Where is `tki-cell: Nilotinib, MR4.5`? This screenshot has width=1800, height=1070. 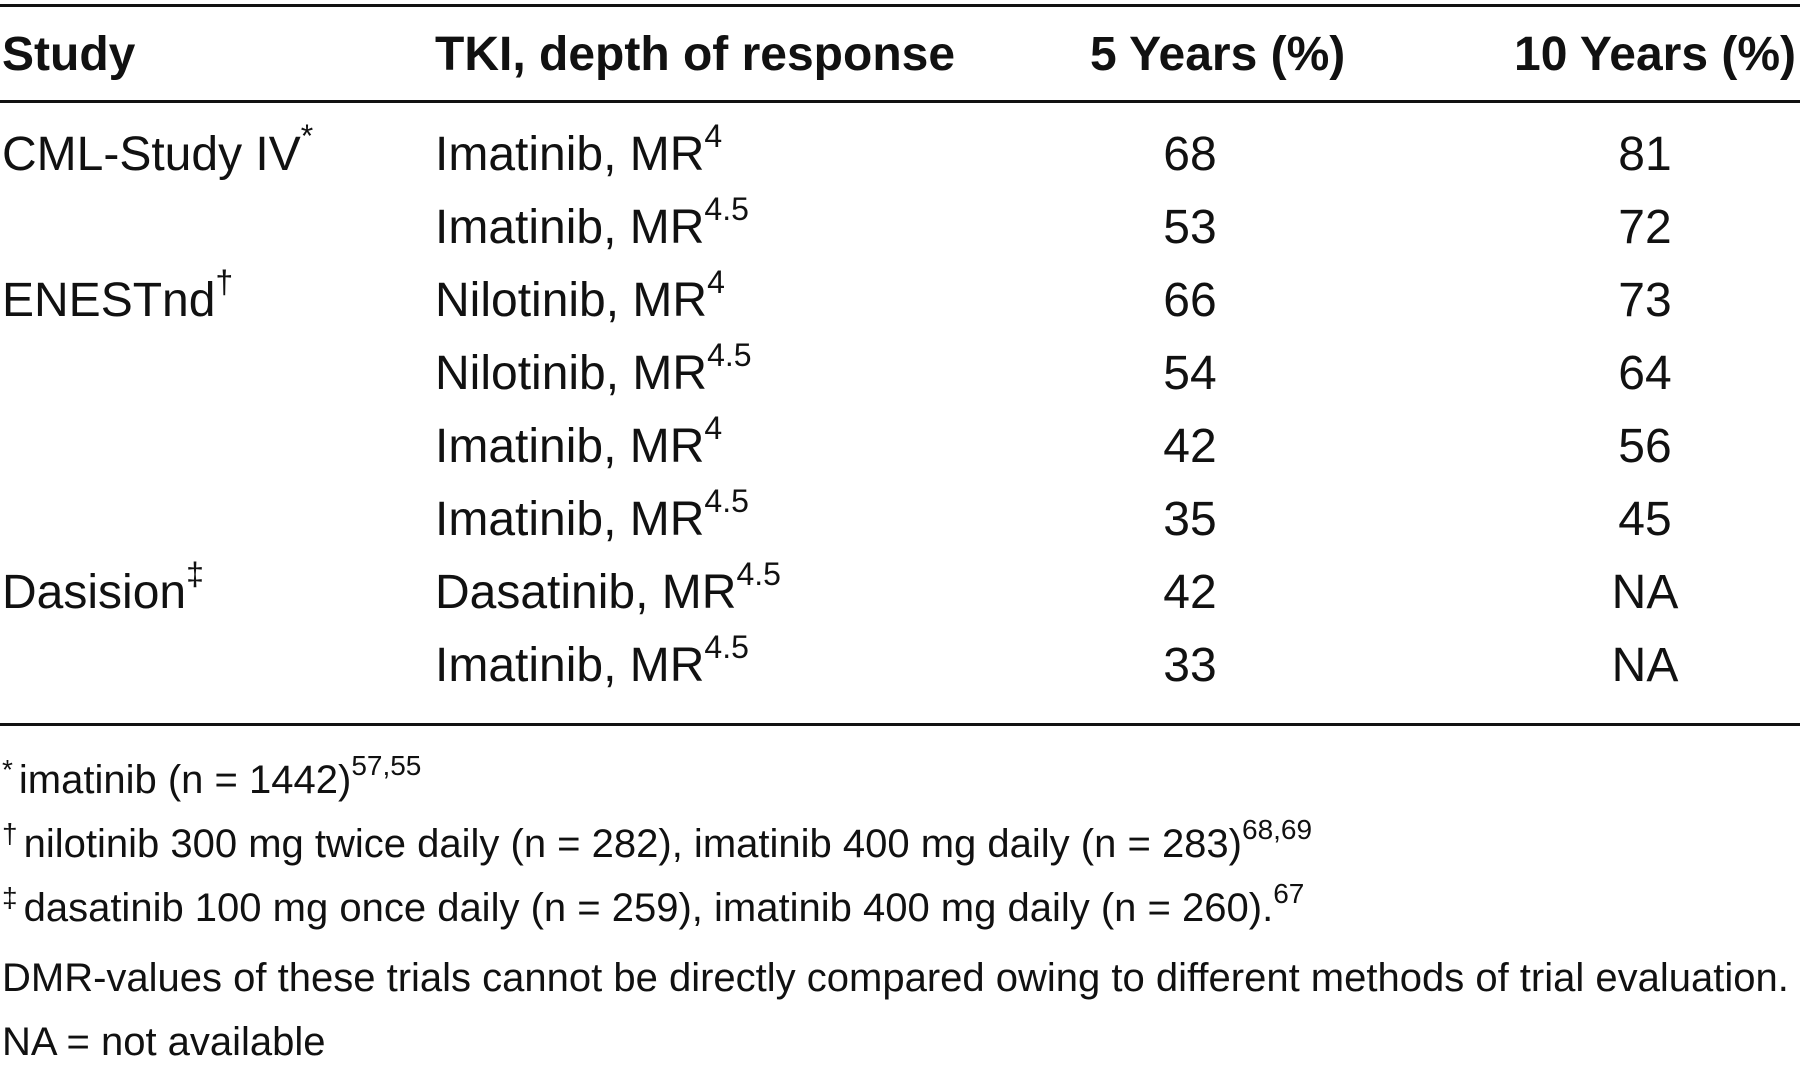
tki-cell: Nilotinib, MR4.5 is located at coordinates (593, 368).